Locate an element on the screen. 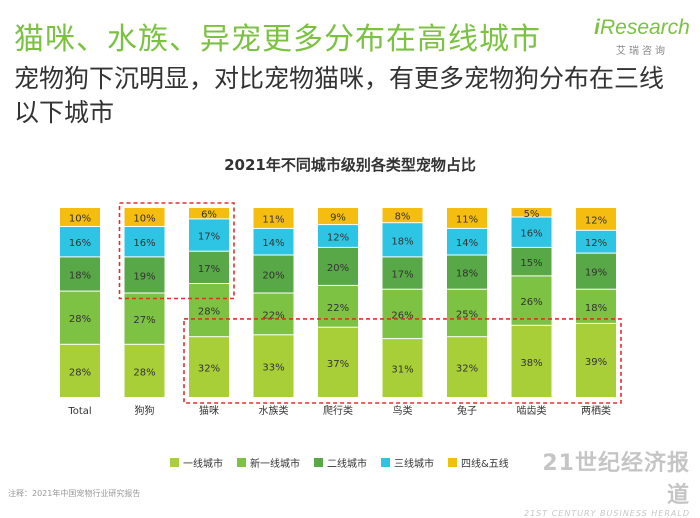 This screenshot has width=700, height=518. watermark: 21世纪经济报道 21ST CENTURY BUSINESS HERALD is located at coordinates (605, 481).